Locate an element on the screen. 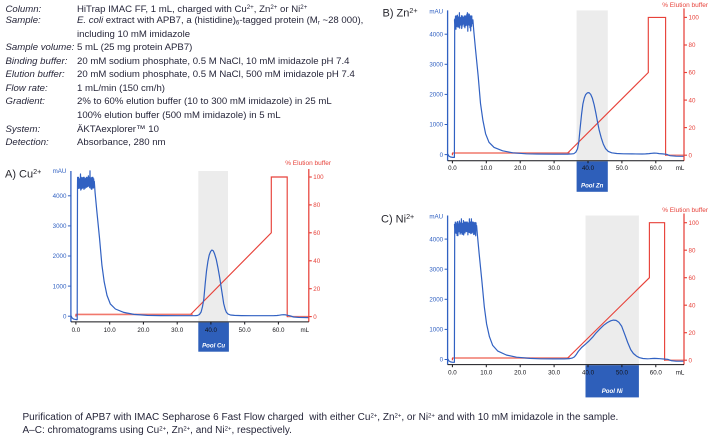  svg-text: Pool Cu is located at coordinates (213, 346).